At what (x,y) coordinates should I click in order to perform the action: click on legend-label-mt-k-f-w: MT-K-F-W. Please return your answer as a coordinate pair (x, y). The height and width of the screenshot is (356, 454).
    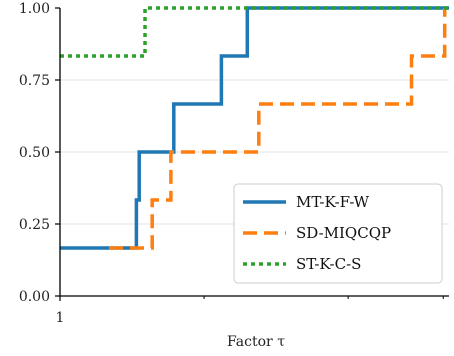
    Looking at the image, I should click on (333, 202).